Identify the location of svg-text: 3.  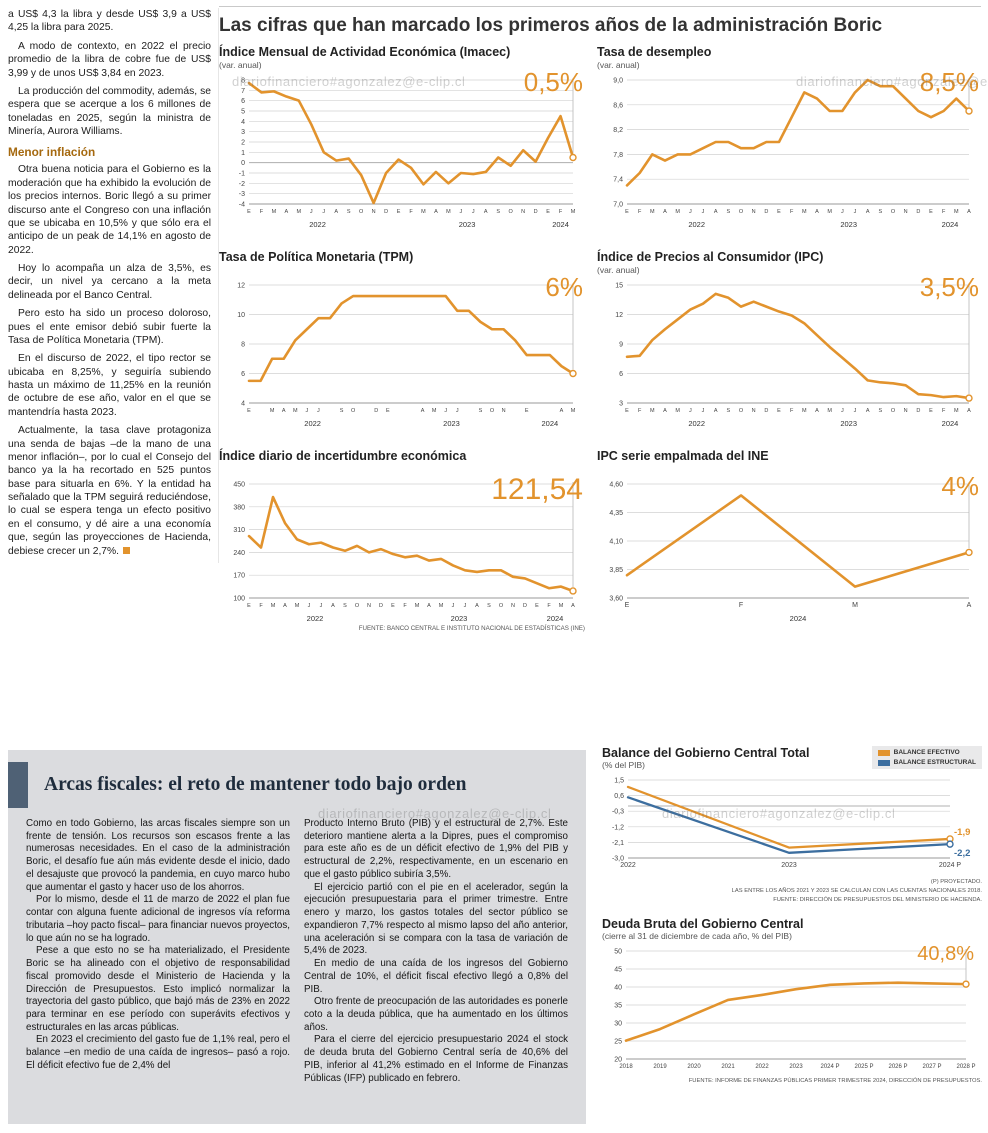
(243, 132).